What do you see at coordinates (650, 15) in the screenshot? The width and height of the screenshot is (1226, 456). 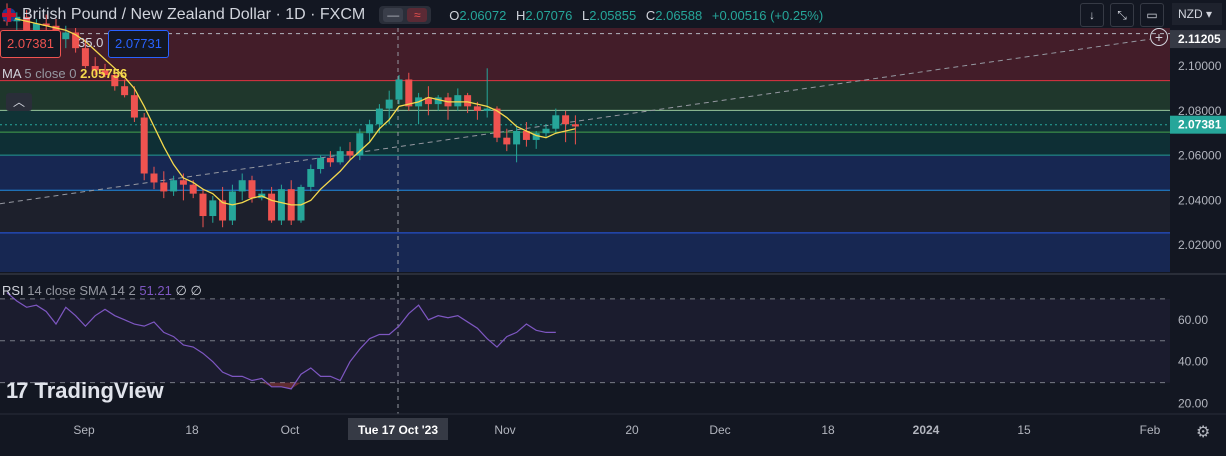 I see `close-label: C` at bounding box center [650, 15].